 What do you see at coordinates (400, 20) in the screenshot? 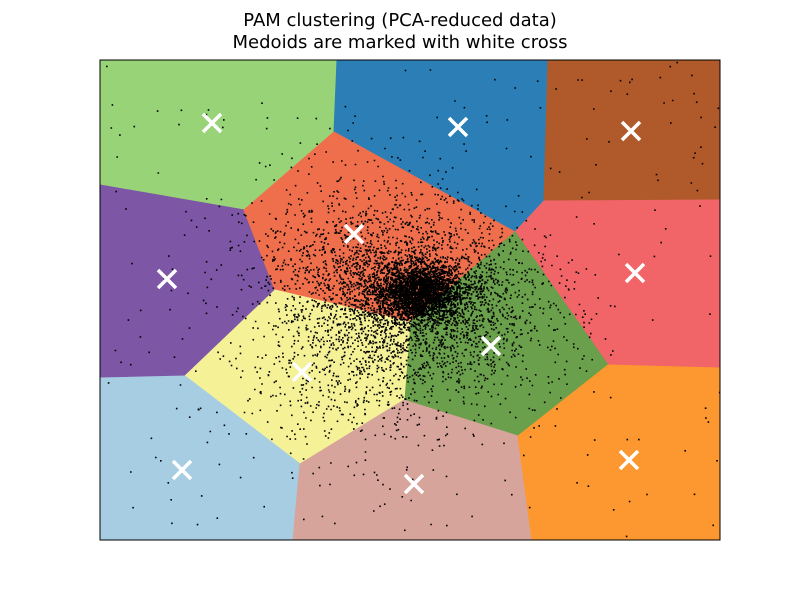
I see `chart-title-line1: PAM clustering (PCA-reduced data)` at bounding box center [400, 20].